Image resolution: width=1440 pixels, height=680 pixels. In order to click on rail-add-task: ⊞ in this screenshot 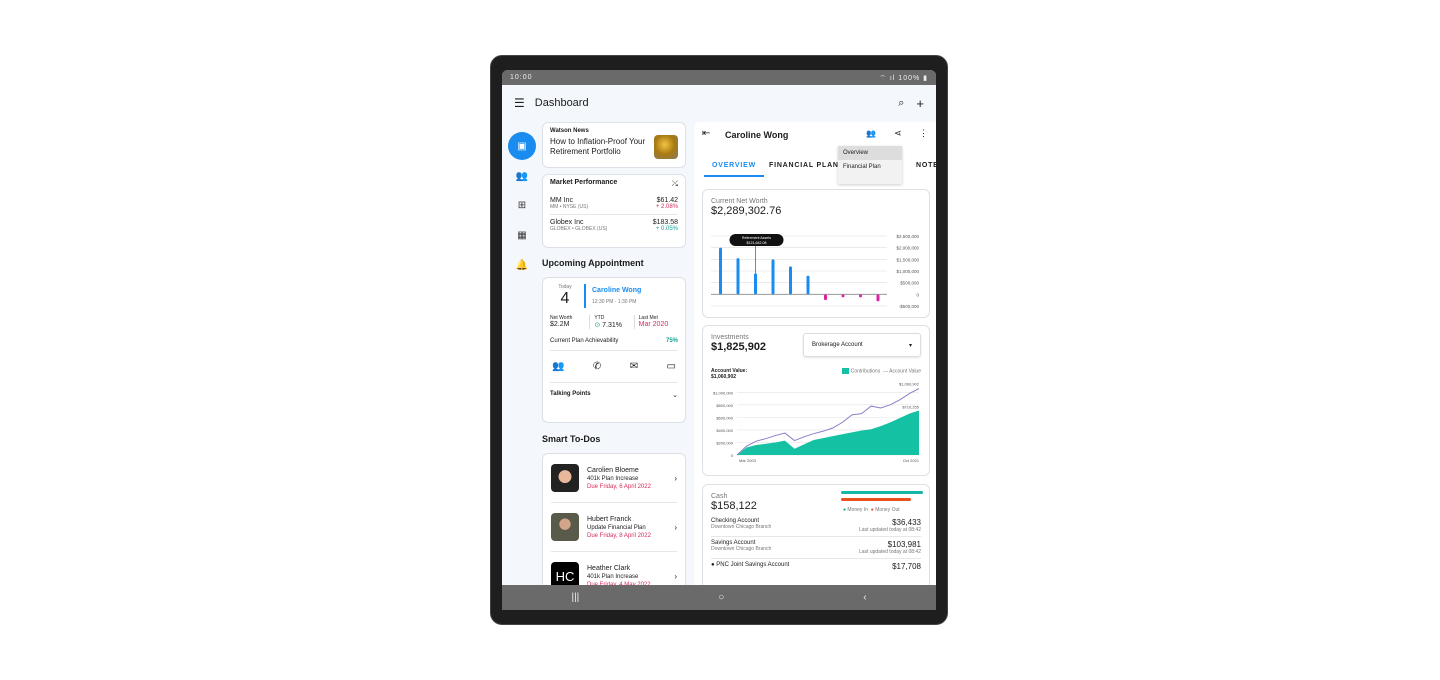, I will do `click(522, 205)`.